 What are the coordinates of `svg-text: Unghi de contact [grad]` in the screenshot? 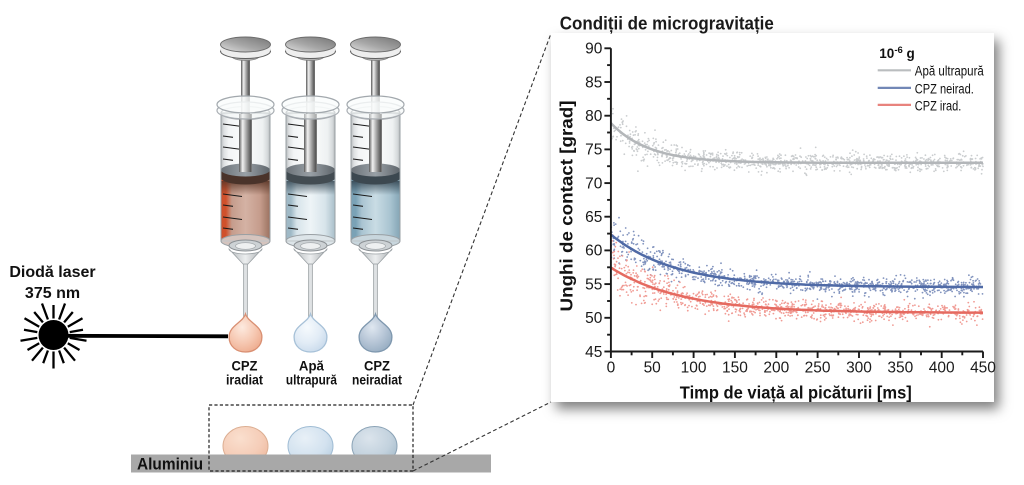 It's located at (567, 206).